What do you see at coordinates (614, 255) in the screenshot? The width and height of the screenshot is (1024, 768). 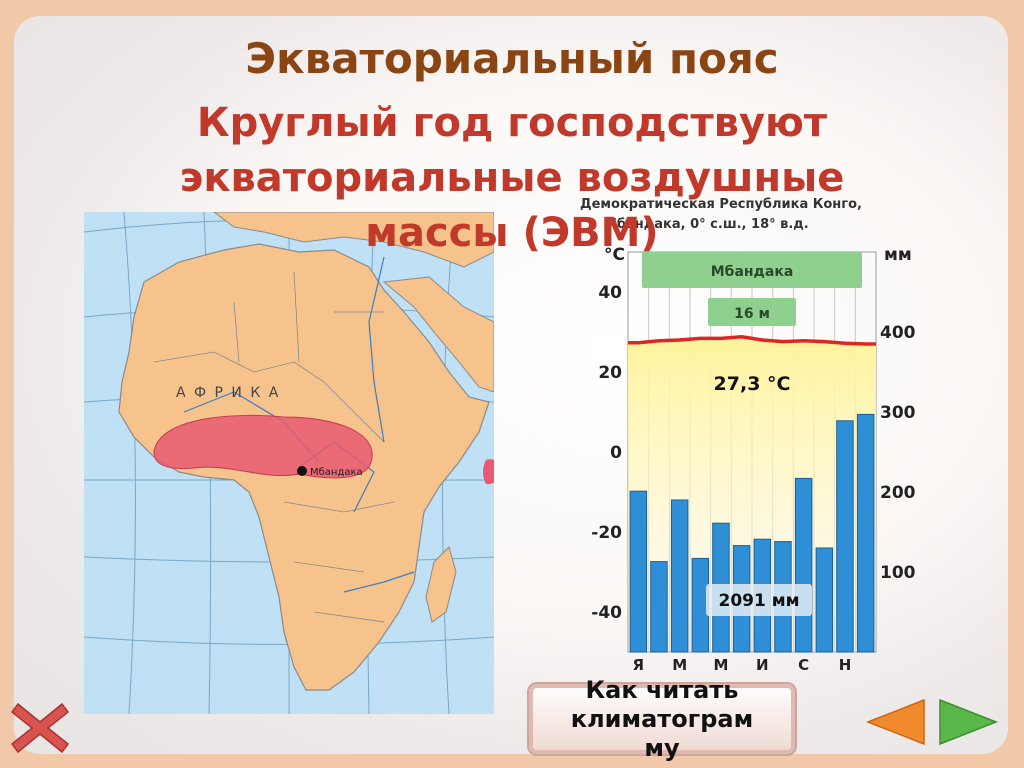 I see `left-axis-unit: °С` at bounding box center [614, 255].